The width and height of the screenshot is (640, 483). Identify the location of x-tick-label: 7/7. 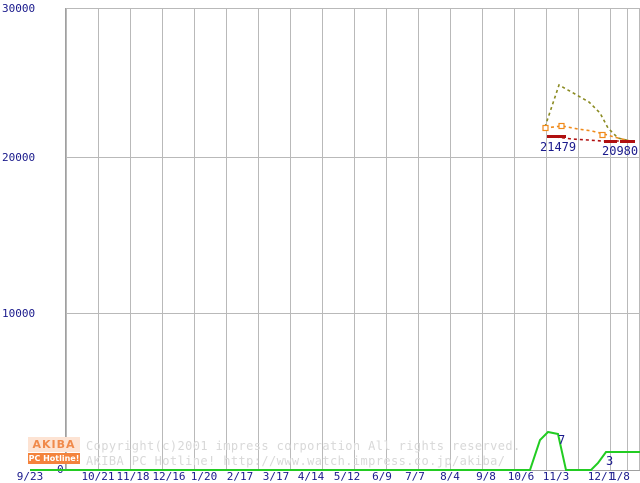
(415, 476).